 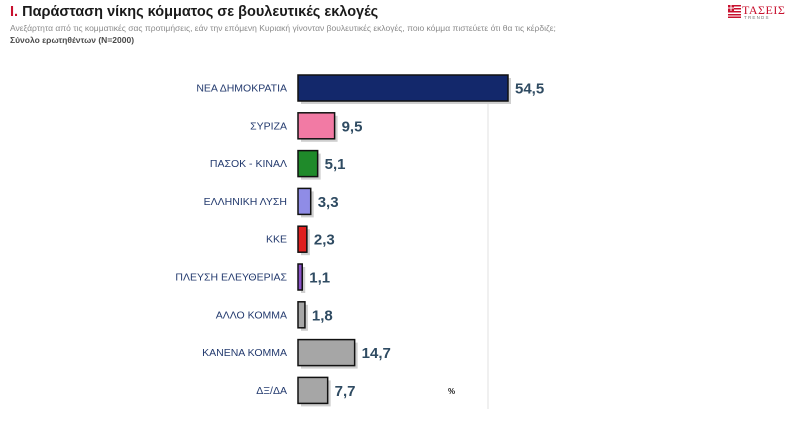 What do you see at coordinates (734, 11) in the screenshot?
I see `flag-icon` at bounding box center [734, 11].